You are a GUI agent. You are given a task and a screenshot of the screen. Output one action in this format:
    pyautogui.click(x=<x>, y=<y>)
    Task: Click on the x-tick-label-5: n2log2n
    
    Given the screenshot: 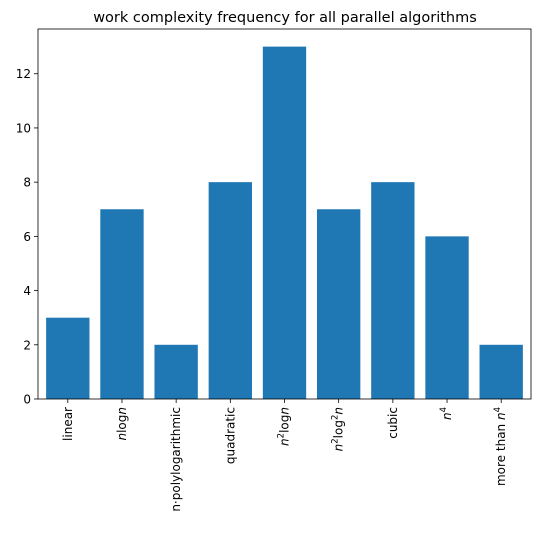 What is the action you would take?
    pyautogui.click(x=338, y=429)
    